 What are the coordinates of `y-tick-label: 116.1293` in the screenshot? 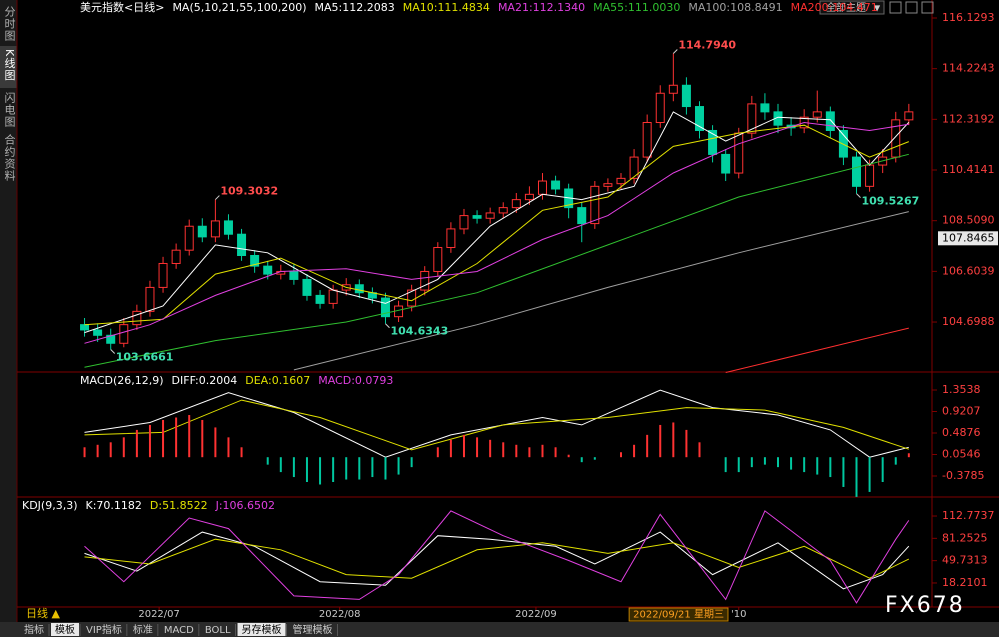 It's located at (968, 17).